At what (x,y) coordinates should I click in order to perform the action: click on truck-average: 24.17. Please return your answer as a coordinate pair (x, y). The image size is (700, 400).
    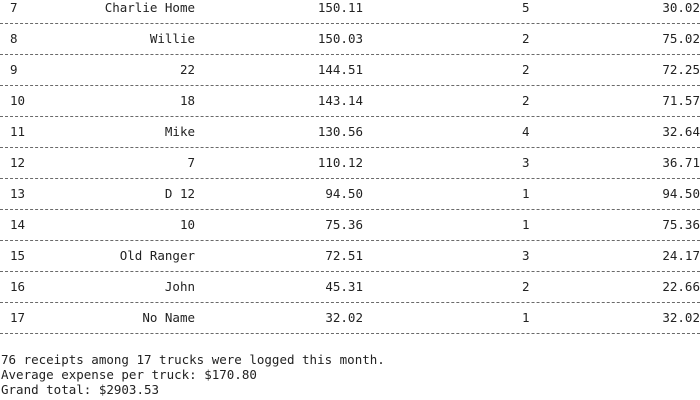
    Looking at the image, I should click on (681, 255).